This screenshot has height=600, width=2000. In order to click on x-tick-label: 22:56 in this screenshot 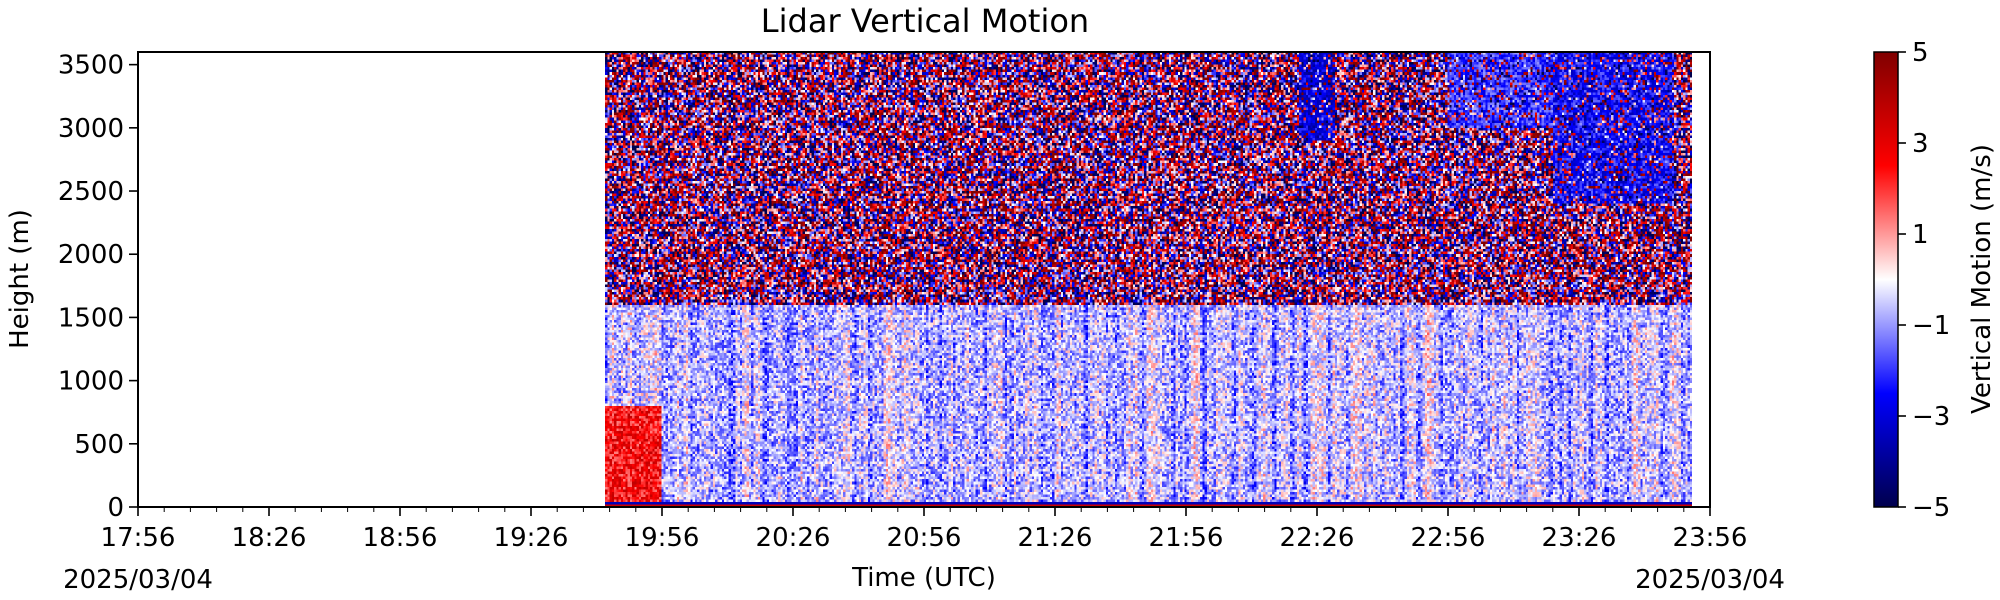, I will do `click(1448, 538)`.